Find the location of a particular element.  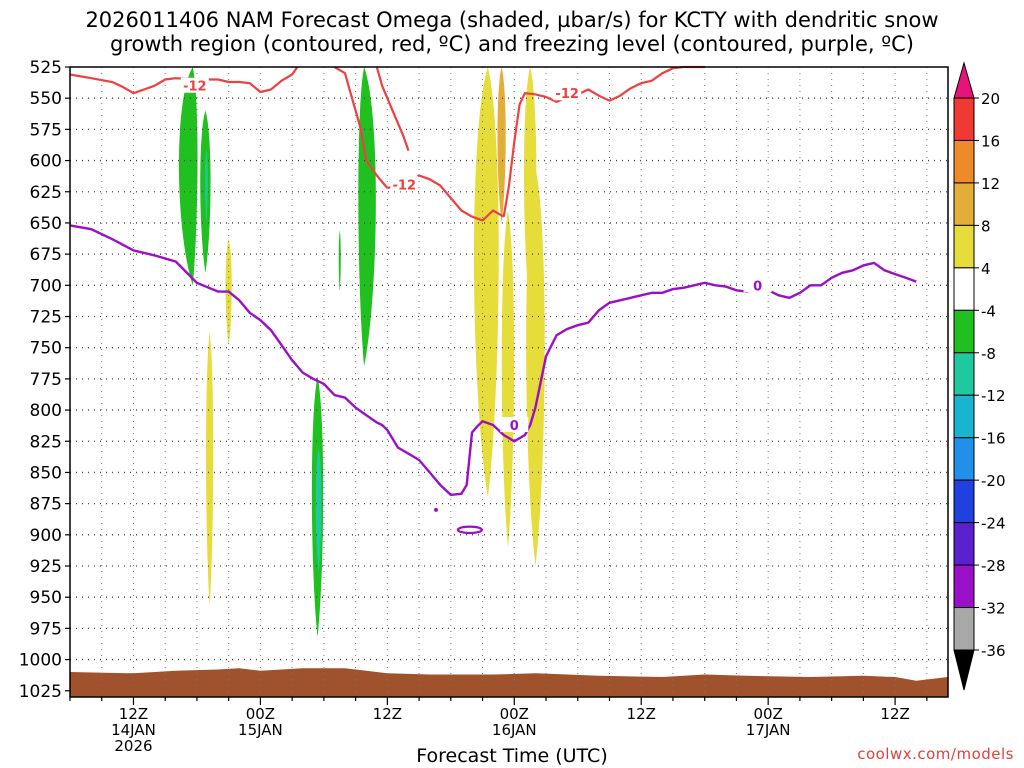

colorbar-label-9: -20 is located at coordinates (993, 481).